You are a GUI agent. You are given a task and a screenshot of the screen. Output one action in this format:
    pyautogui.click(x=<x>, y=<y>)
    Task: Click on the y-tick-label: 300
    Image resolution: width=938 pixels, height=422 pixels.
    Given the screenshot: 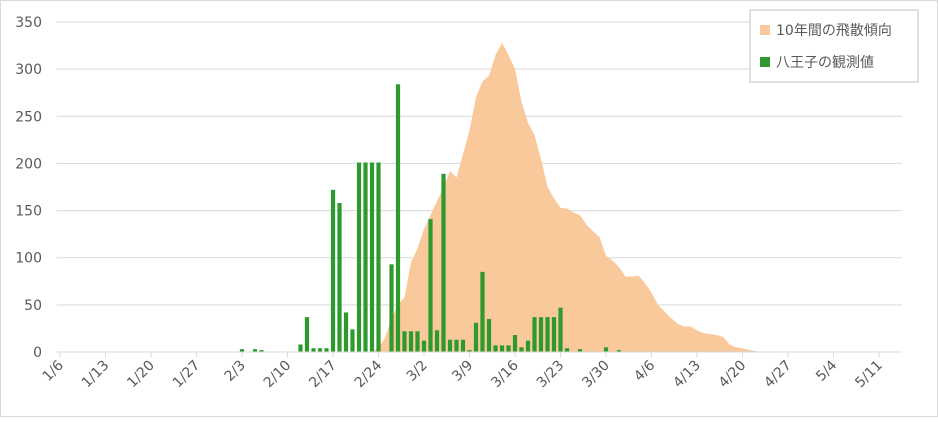 What is the action you would take?
    pyautogui.click(x=28, y=70)
    